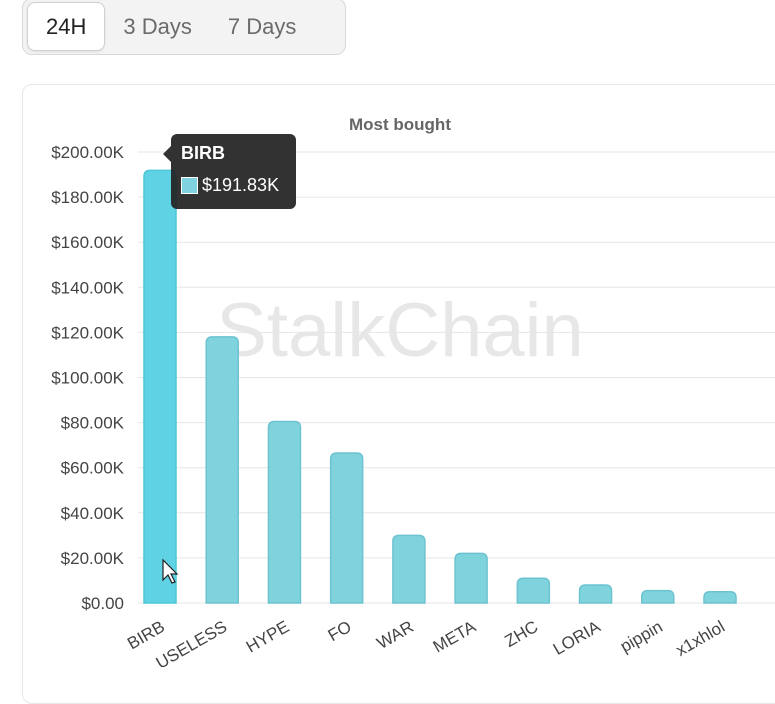 The image size is (775, 704). What do you see at coordinates (400, 330) in the screenshot?
I see `watermark: StalkChain` at bounding box center [400, 330].